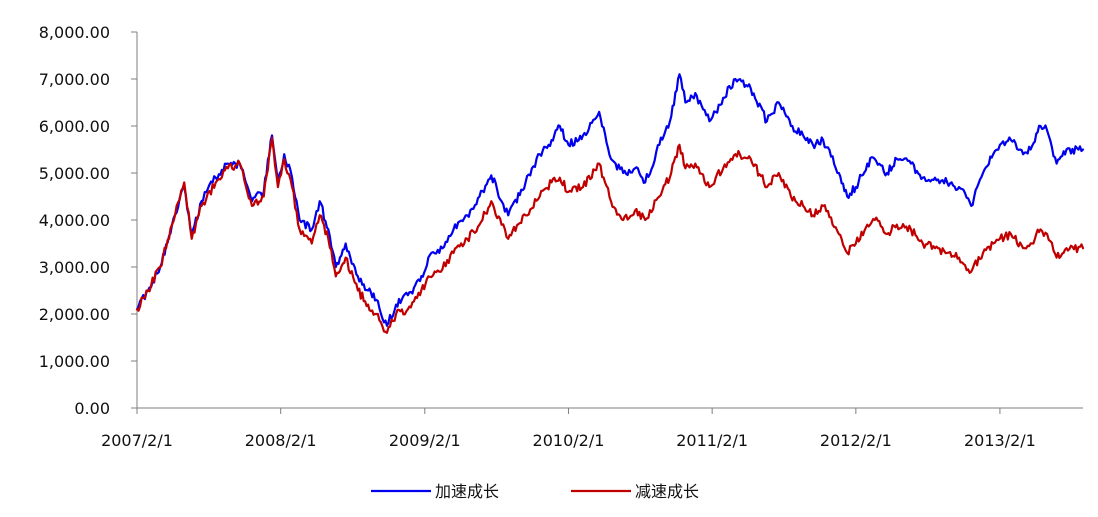  I want to click on y-tick-label: 8,000.00, so click(74, 32).